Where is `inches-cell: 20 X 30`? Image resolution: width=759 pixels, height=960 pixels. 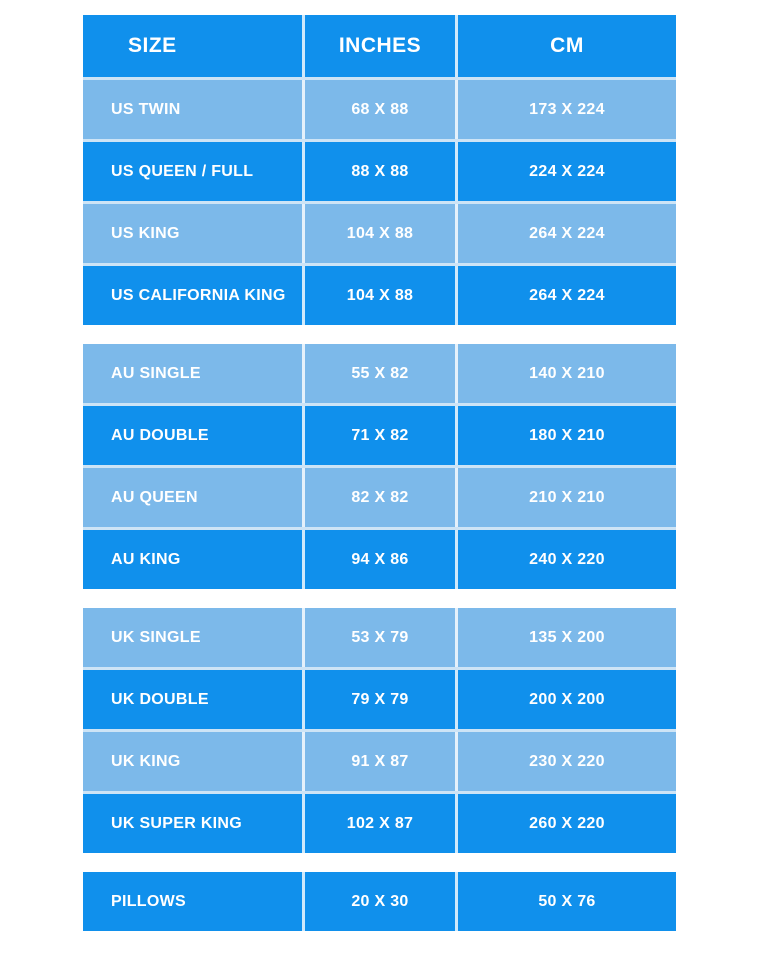 inches-cell: 20 X 30 is located at coordinates (378, 901).